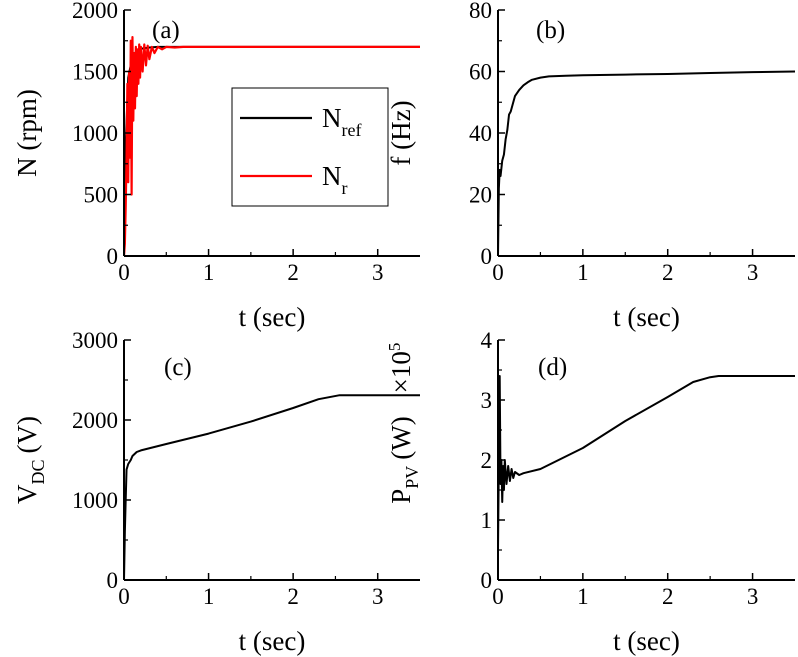 The image size is (798, 657). Describe the element at coordinates (341, 121) in the screenshot. I see `legend-label-0: Nref` at that location.